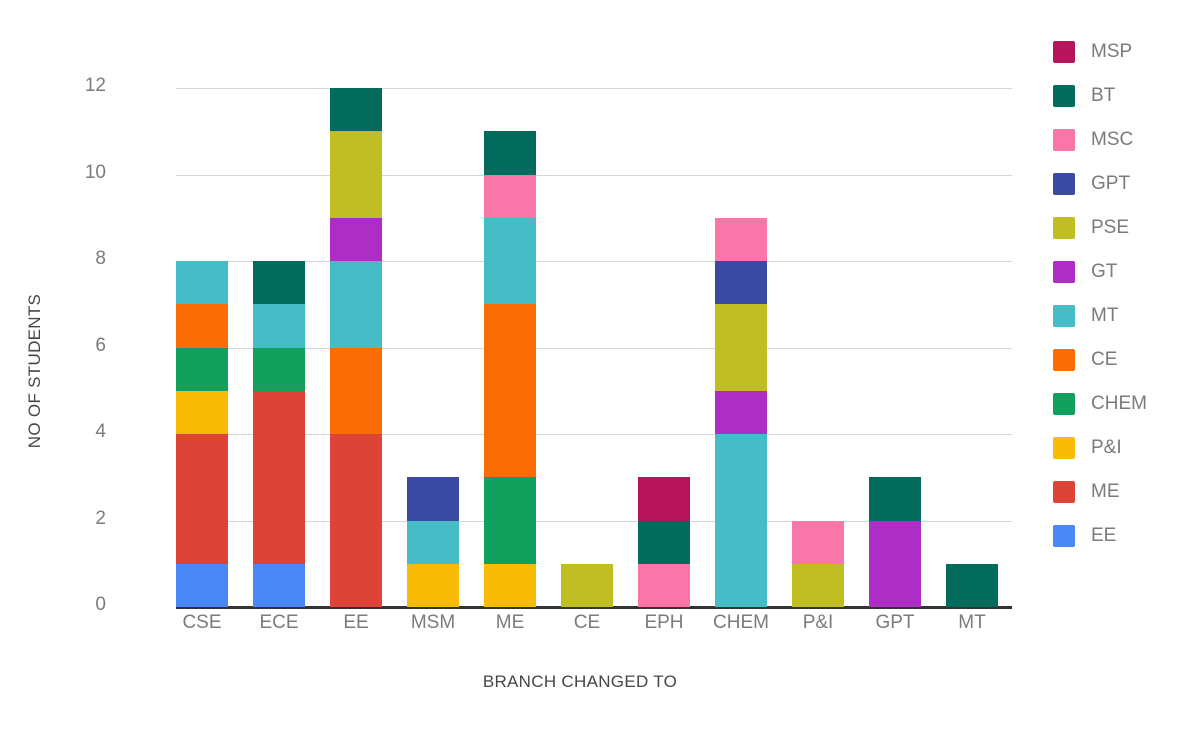 The image size is (1200, 742). What do you see at coordinates (1104, 359) in the screenshot?
I see `legend-label: CE` at bounding box center [1104, 359].